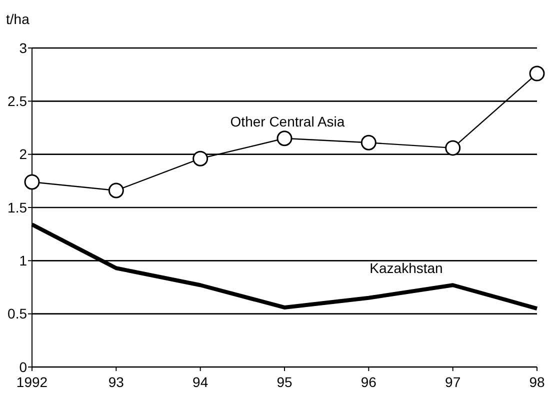  Describe the element at coordinates (284, 382) in the screenshot. I see `x-tick-label: 95` at that location.